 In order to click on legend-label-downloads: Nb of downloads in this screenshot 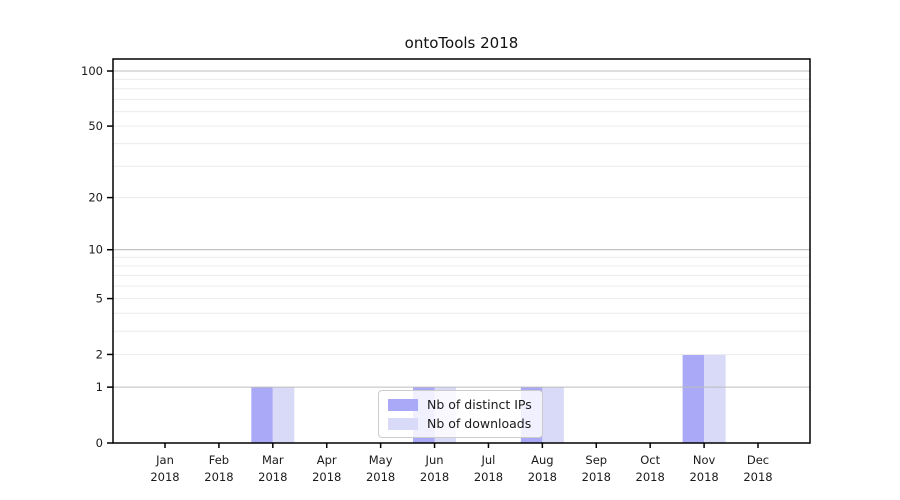, I will do `click(479, 423)`.